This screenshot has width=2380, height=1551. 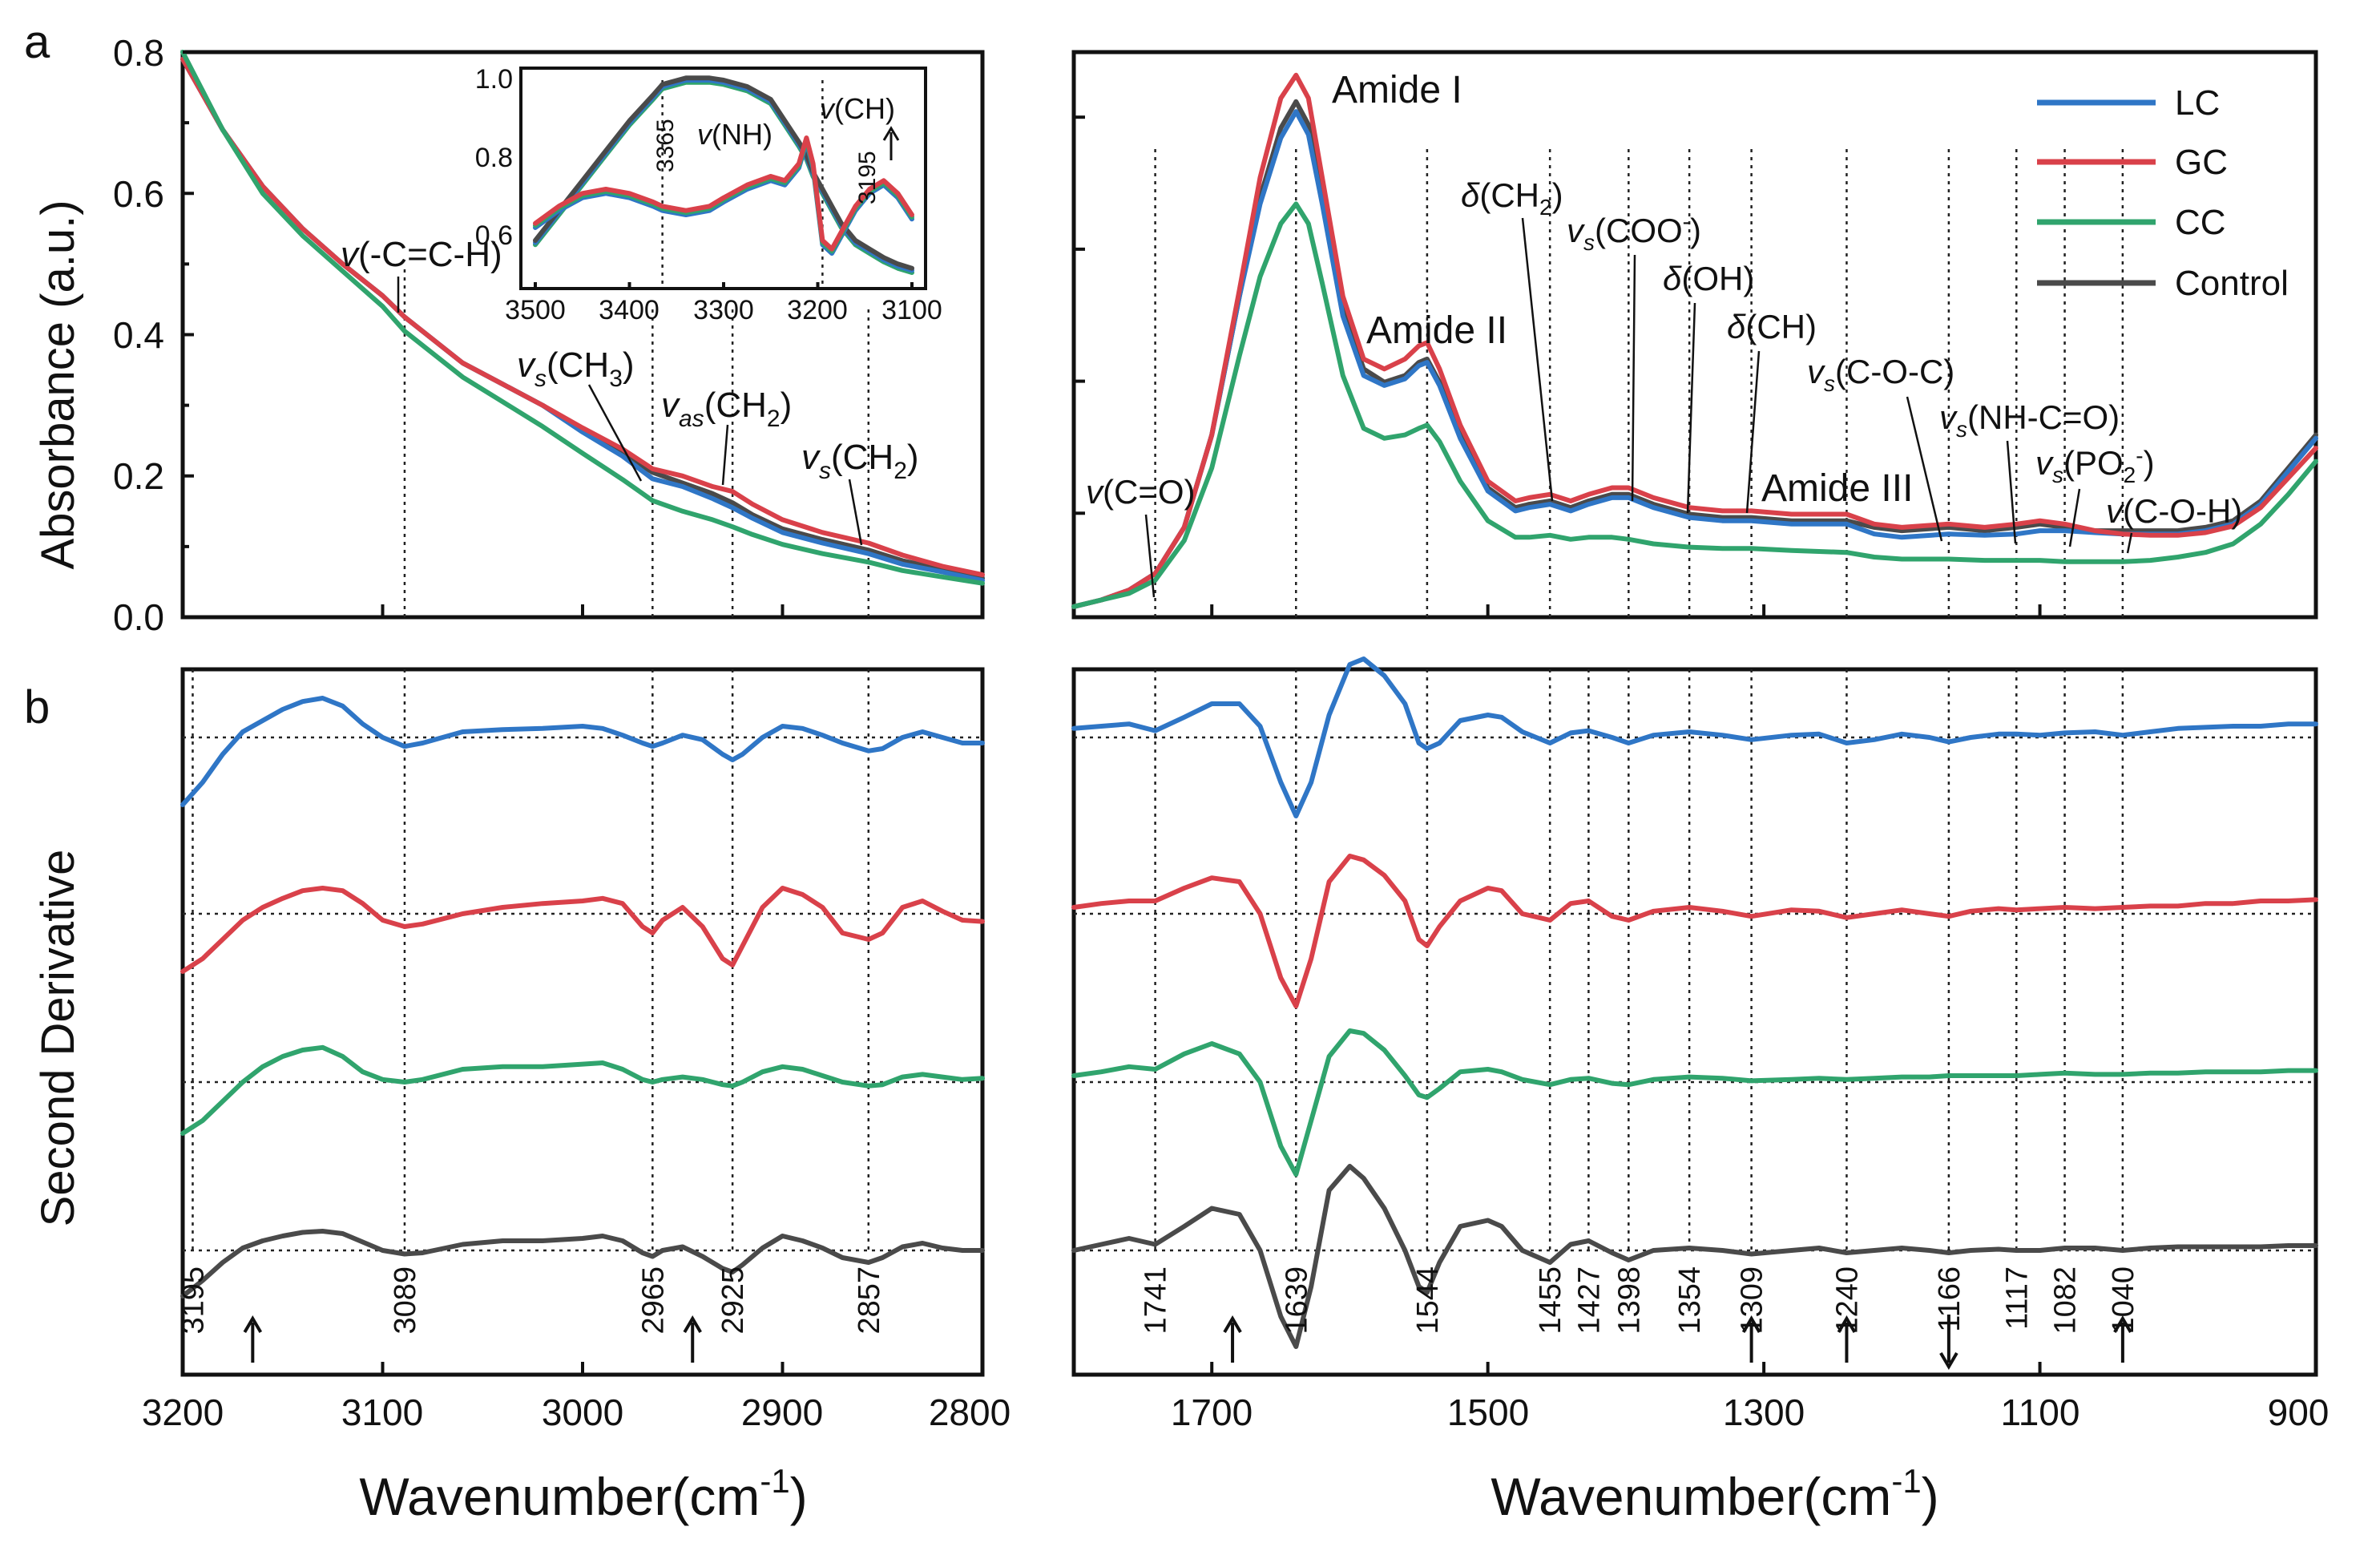 What do you see at coordinates (2066, 1300) in the screenshot?
I see `peak-label-1082: 1082` at bounding box center [2066, 1300].